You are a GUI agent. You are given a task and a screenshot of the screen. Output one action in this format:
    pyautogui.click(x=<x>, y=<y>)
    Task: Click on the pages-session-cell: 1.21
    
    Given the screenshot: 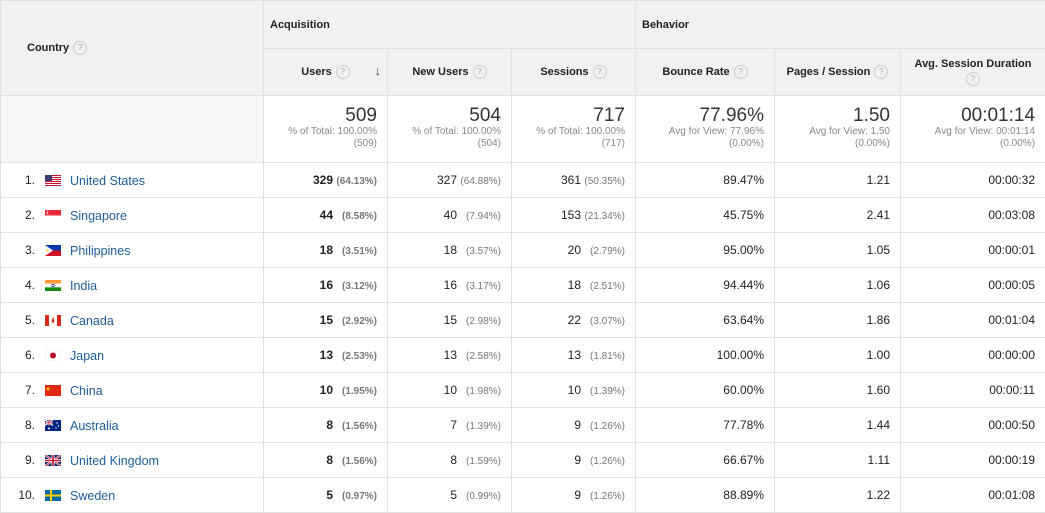 What is the action you would take?
    pyautogui.click(x=838, y=180)
    